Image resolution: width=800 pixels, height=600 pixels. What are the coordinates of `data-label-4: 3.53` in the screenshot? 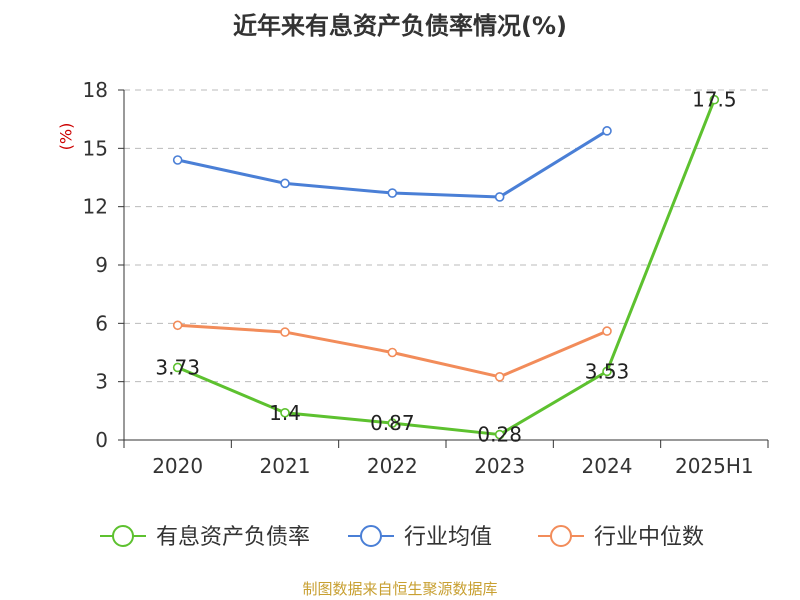 It's located at (607, 371).